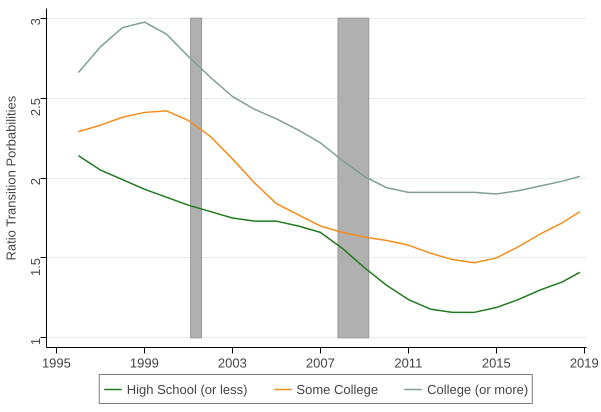 This screenshot has width=601, height=412. I want to click on x-tick-label: 2019, so click(584, 363).